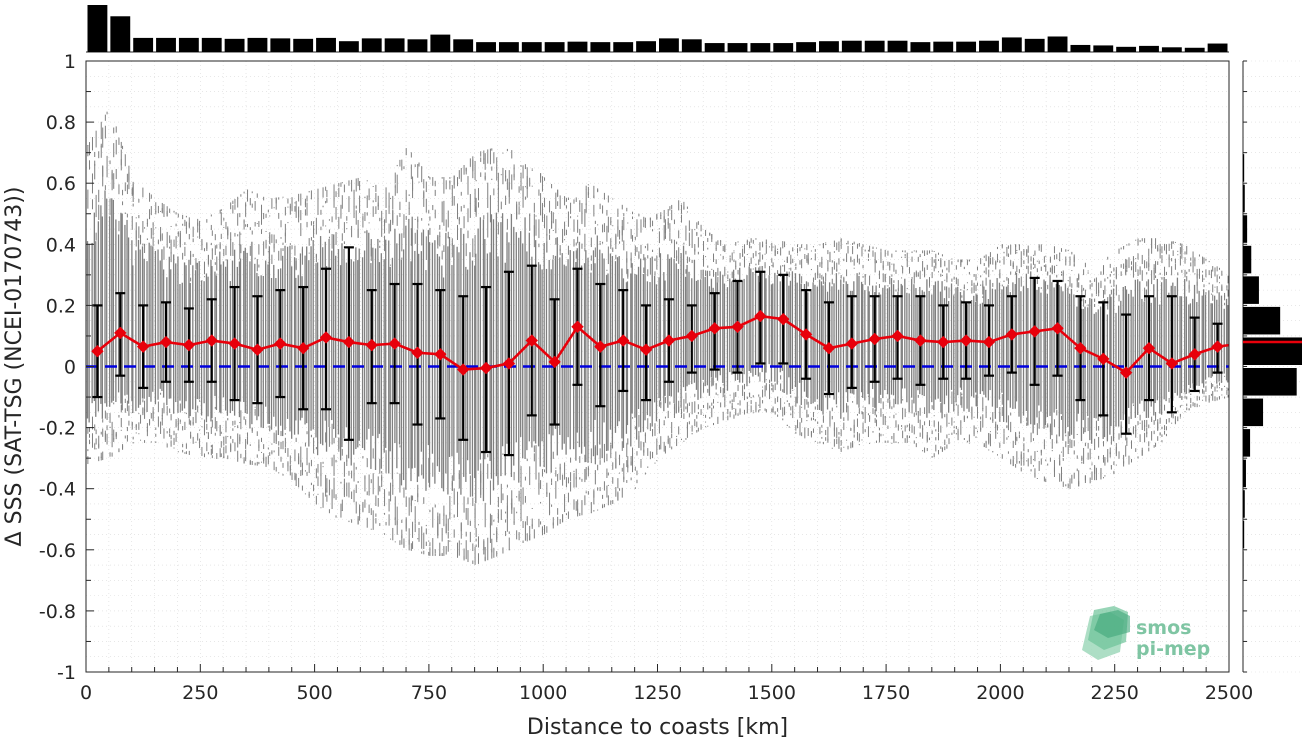 This screenshot has width=1302, height=741. I want to click on y-tick-label: -1, so click(66, 673).